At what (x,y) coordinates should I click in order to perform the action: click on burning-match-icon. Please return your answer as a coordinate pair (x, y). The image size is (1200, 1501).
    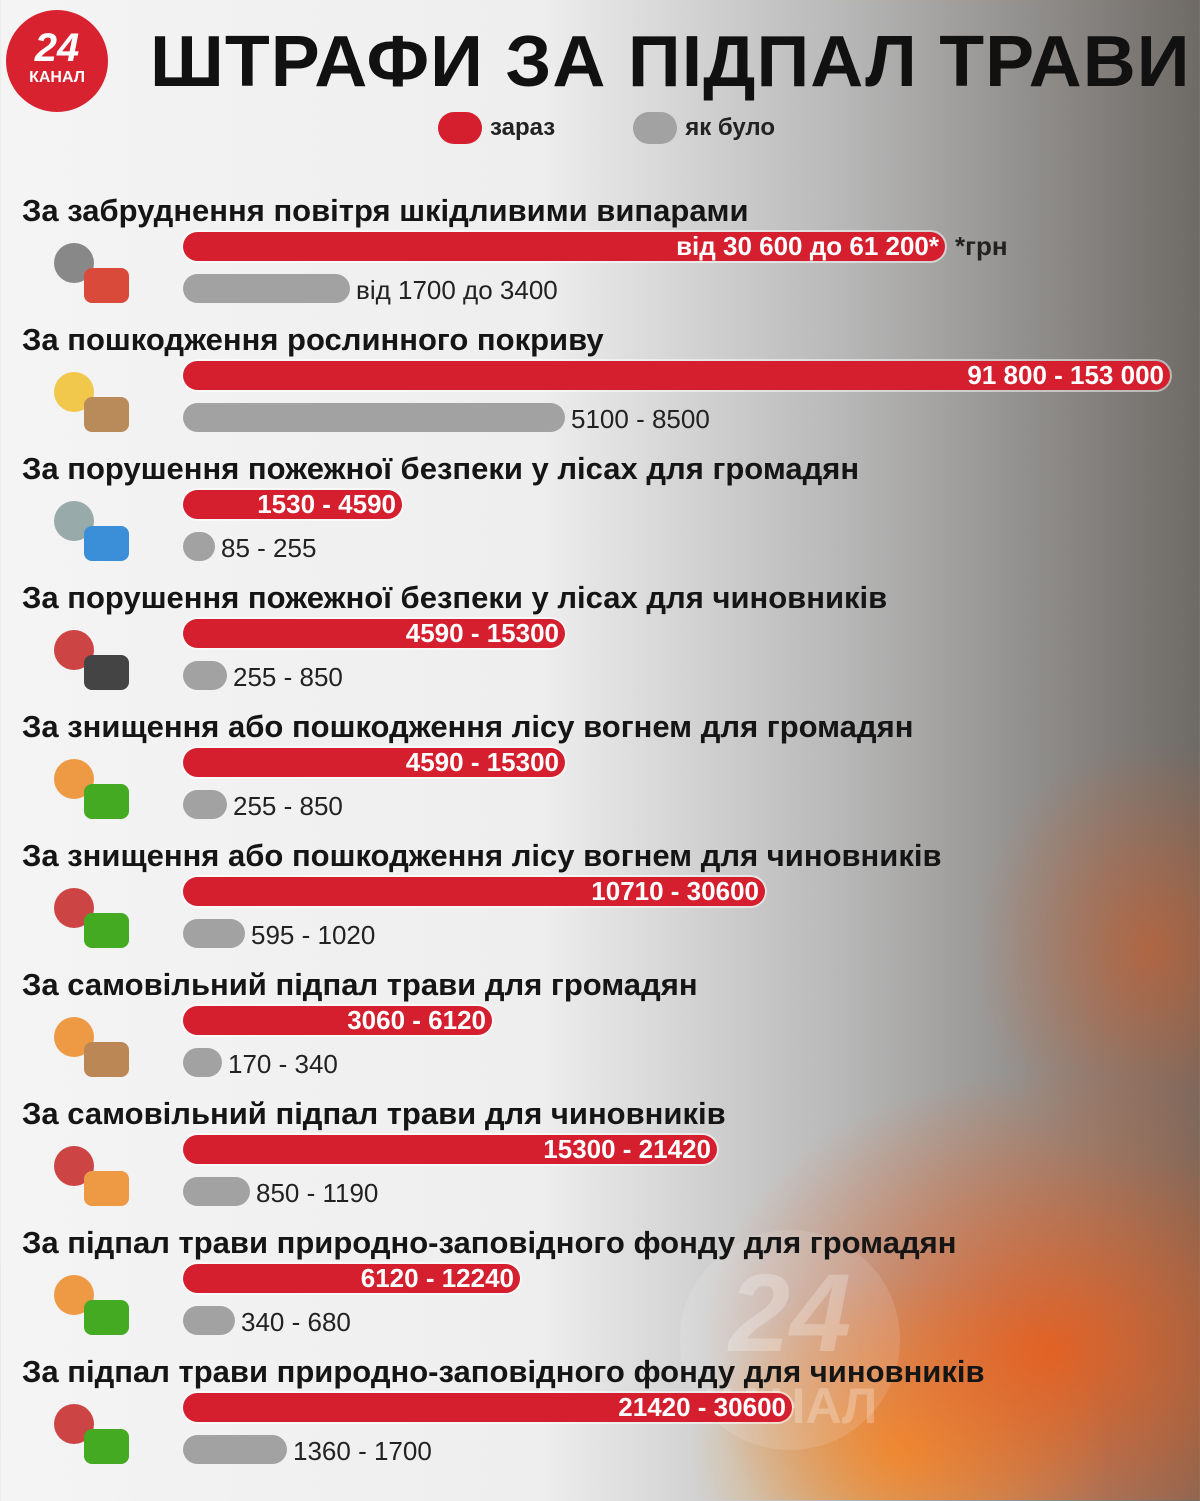
    Looking at the image, I should click on (89, 1044).